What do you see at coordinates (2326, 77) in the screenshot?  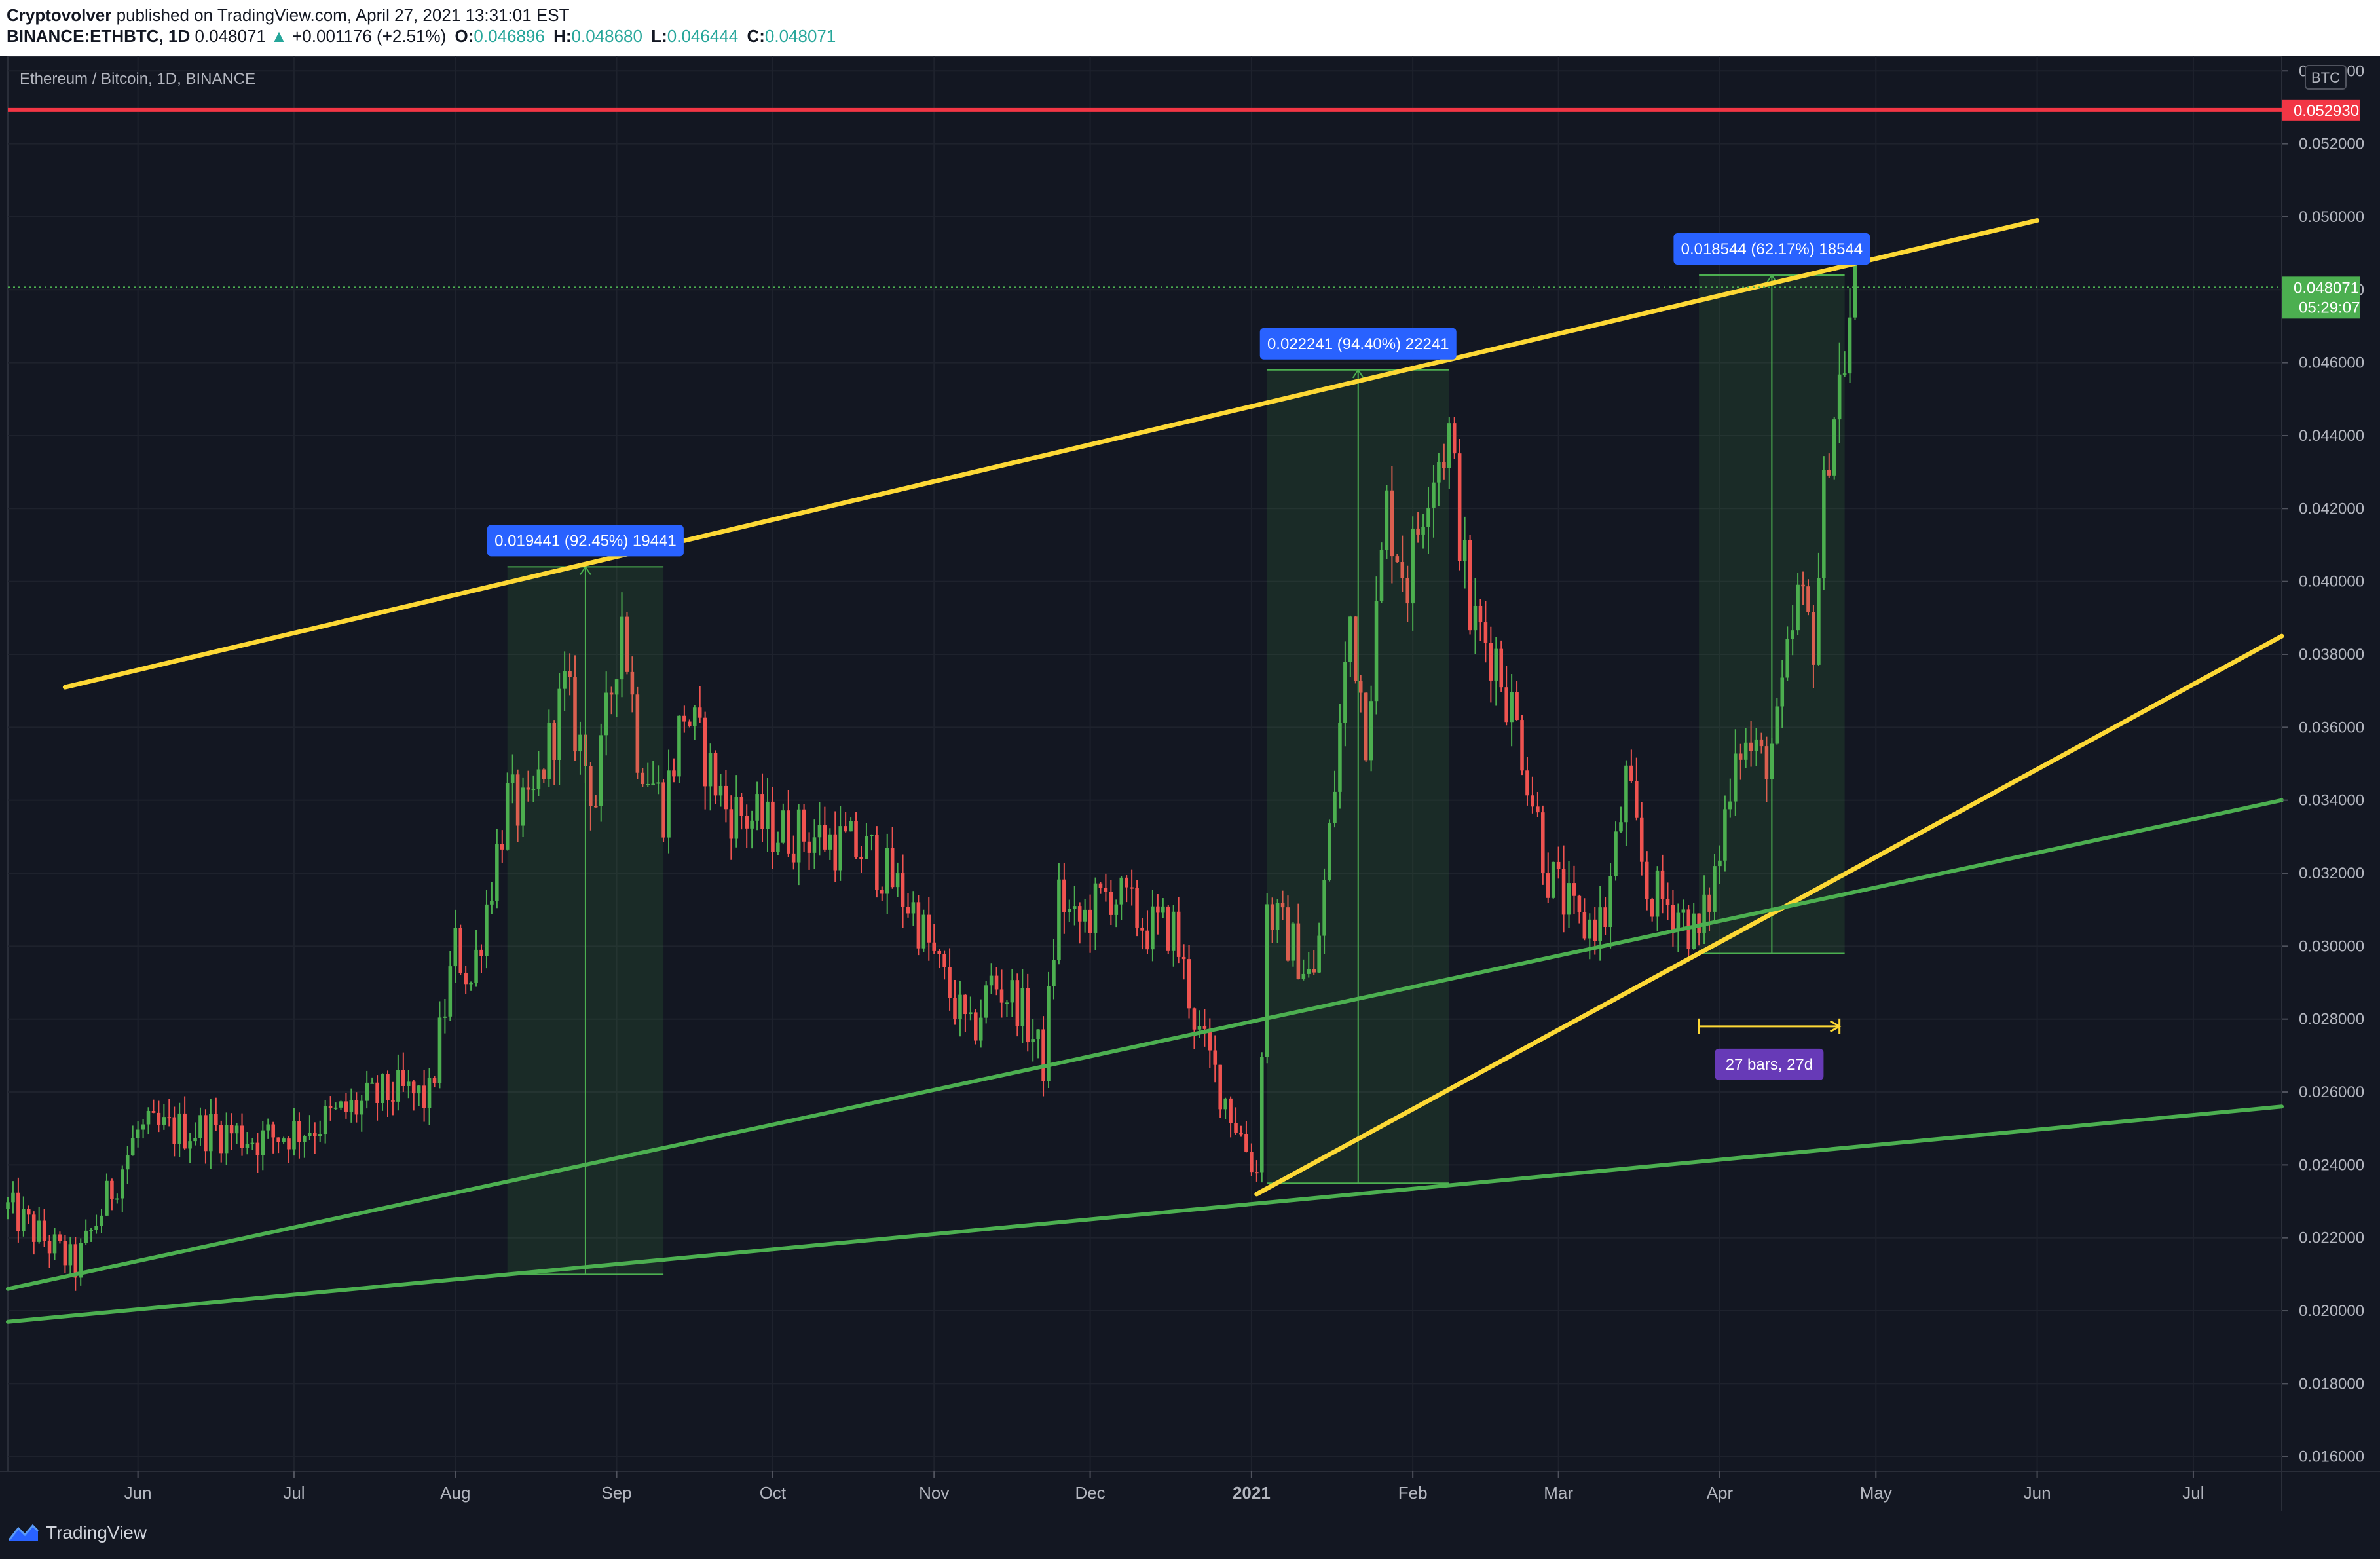 I see `currency-badge` at bounding box center [2326, 77].